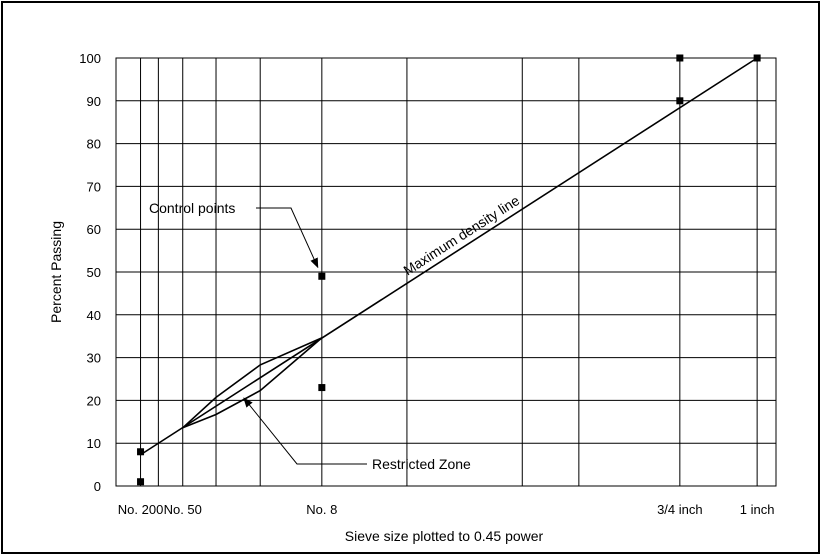  Describe the element at coordinates (321, 509) in the screenshot. I see `x-tick-label: No. 8` at that location.